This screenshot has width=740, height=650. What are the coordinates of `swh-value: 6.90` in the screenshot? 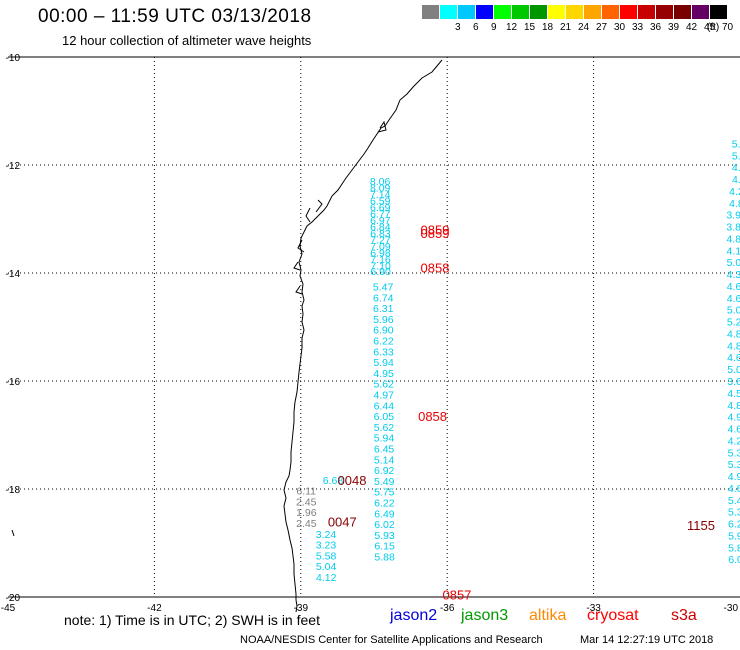 It's located at (380, 272).